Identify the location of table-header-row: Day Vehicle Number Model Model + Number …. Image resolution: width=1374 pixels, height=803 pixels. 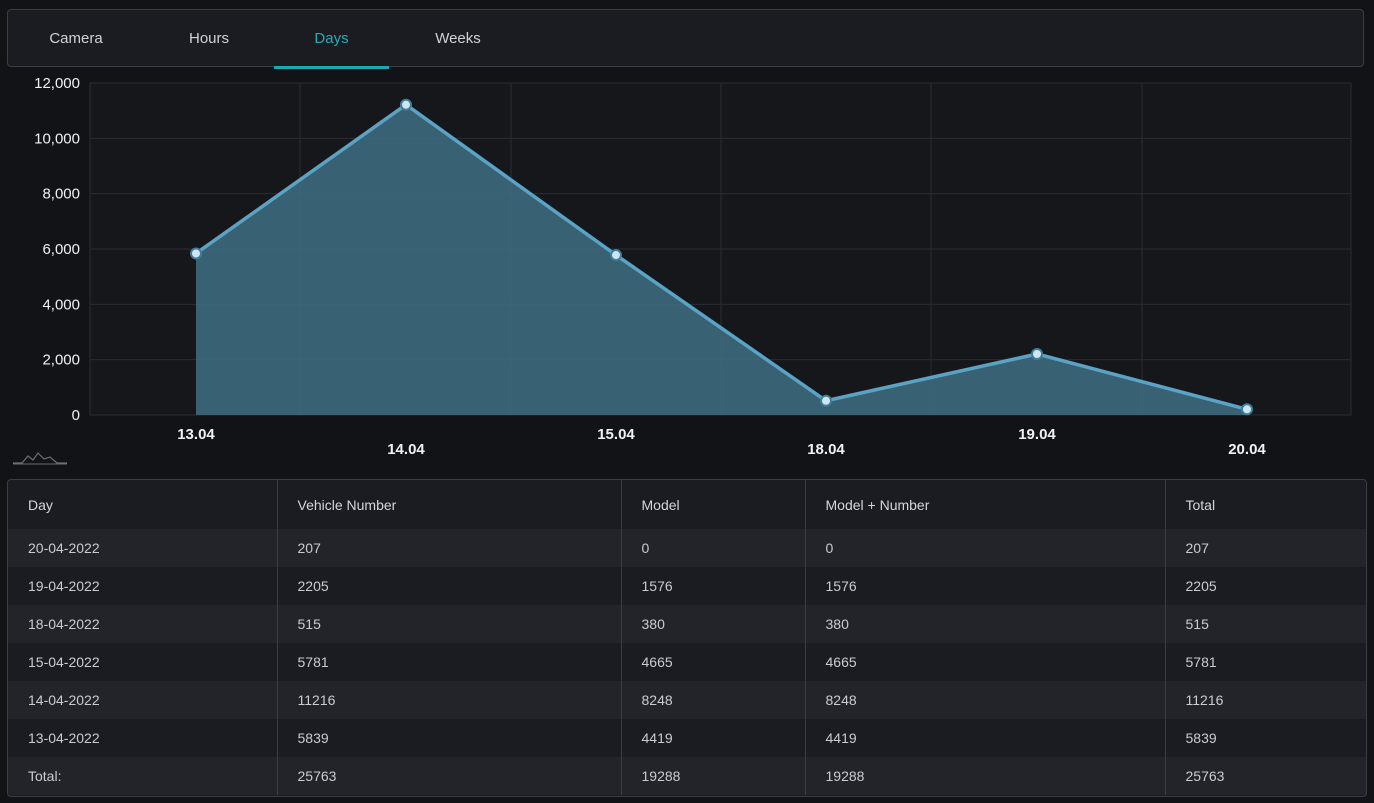
(687, 504).